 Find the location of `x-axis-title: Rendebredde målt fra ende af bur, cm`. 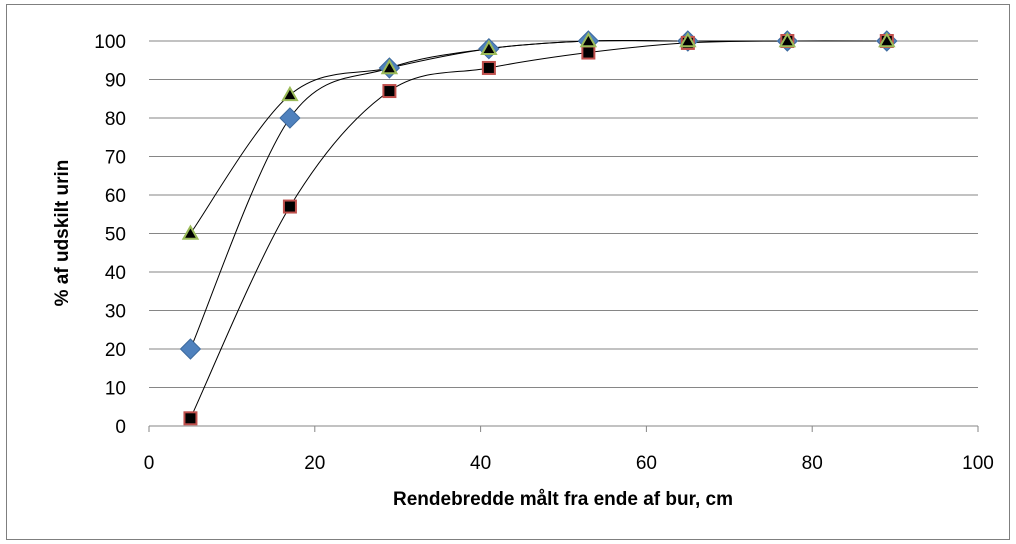

x-axis-title: Rendebredde målt fra ende af bur, cm is located at coordinates (563, 499).